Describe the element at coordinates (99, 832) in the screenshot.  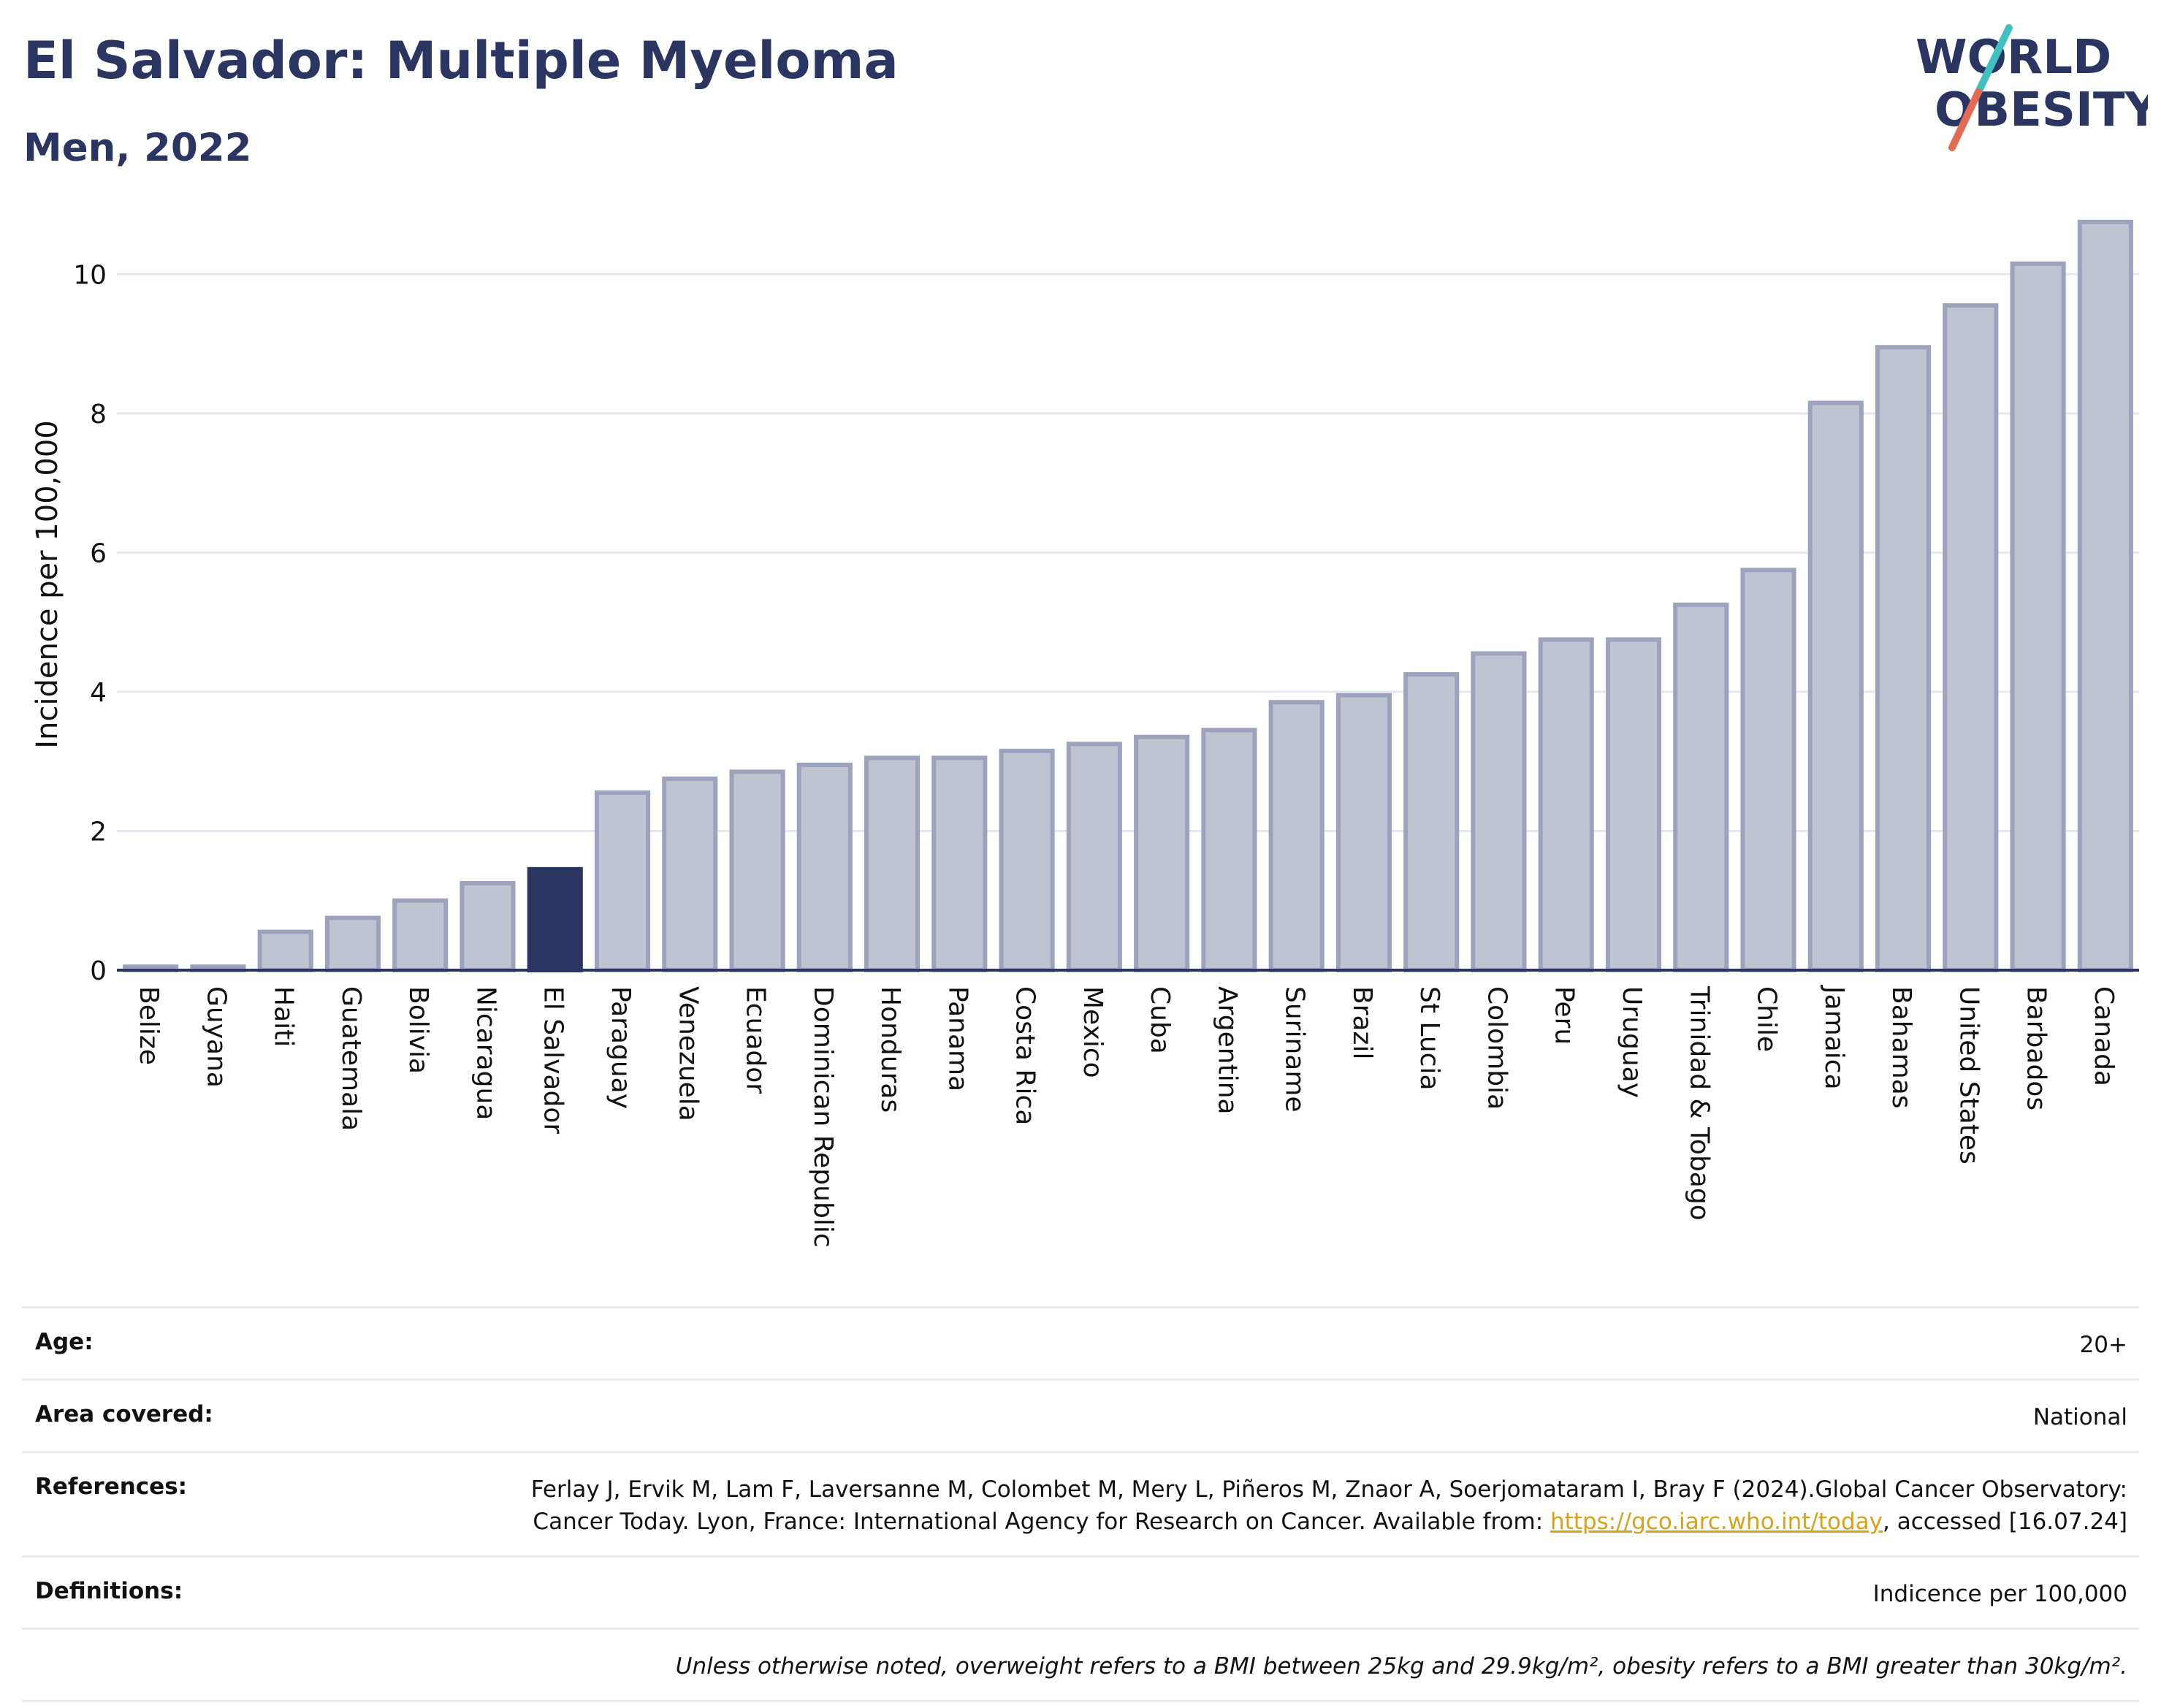
I see `y-tick-label: 2` at that location.